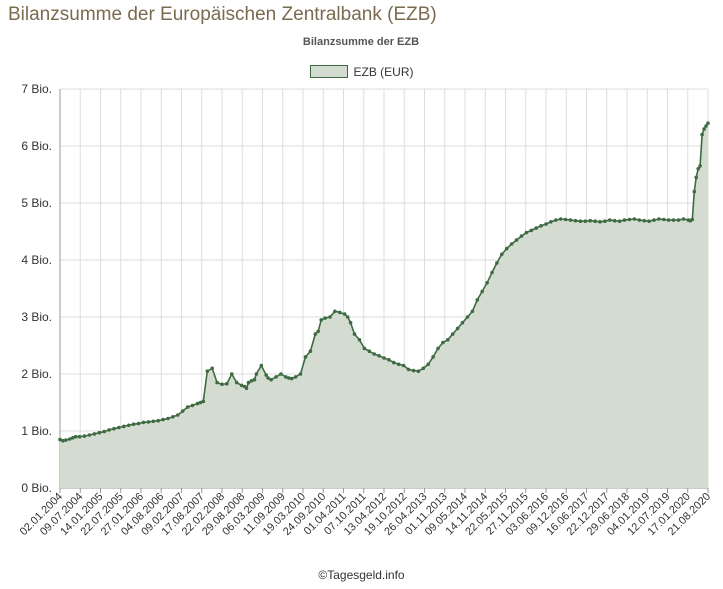 This screenshot has height=589, width=723. What do you see at coordinates (36, 317) in the screenshot?
I see `y-tick-label: 3 Bio.` at bounding box center [36, 317].